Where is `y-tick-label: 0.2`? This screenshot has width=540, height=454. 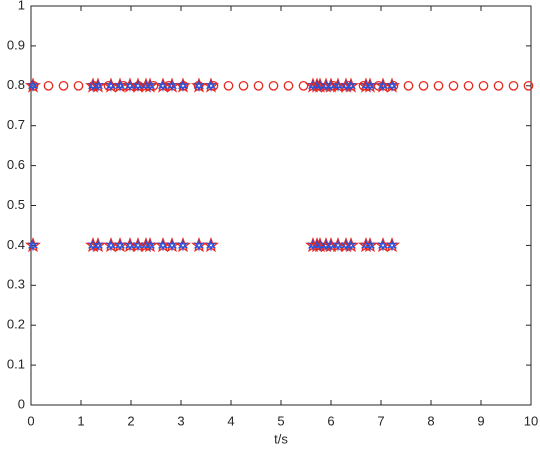 y-tick-label: 0.2 is located at coordinates (16, 324).